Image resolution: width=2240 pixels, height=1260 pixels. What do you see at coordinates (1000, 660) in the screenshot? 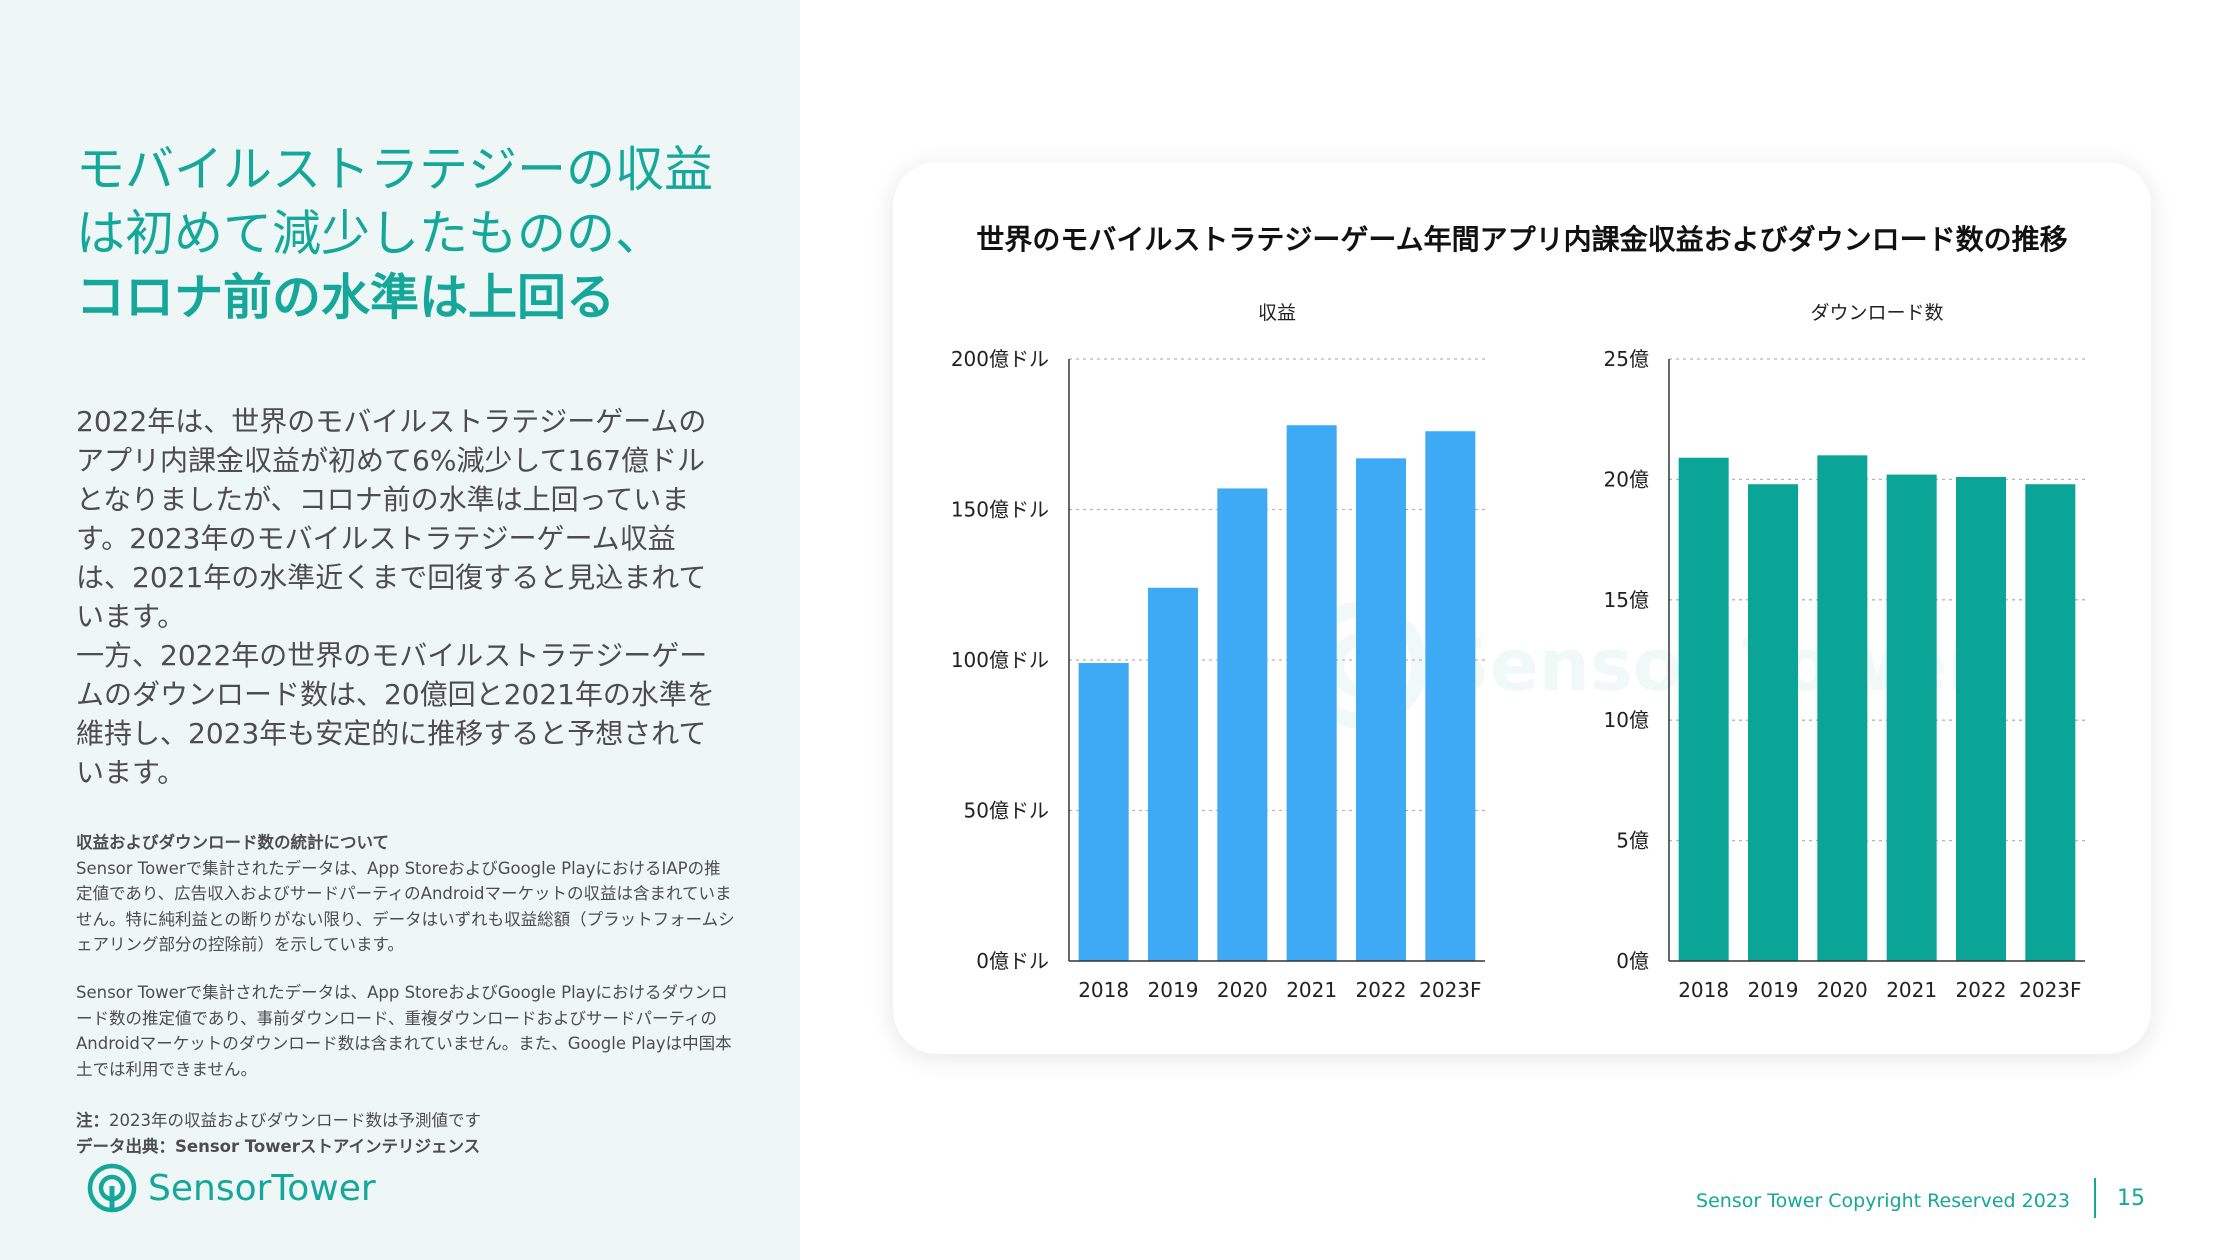
I see `revenue-ytick-label: 100億ドル` at bounding box center [1000, 660].